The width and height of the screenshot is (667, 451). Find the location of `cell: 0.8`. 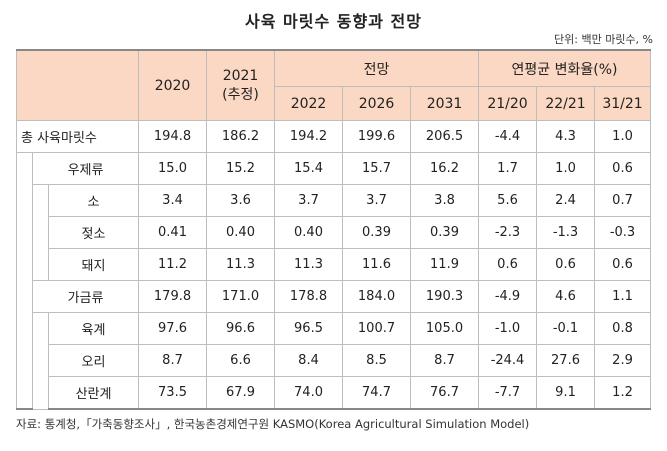

cell: 0.8 is located at coordinates (623, 328).